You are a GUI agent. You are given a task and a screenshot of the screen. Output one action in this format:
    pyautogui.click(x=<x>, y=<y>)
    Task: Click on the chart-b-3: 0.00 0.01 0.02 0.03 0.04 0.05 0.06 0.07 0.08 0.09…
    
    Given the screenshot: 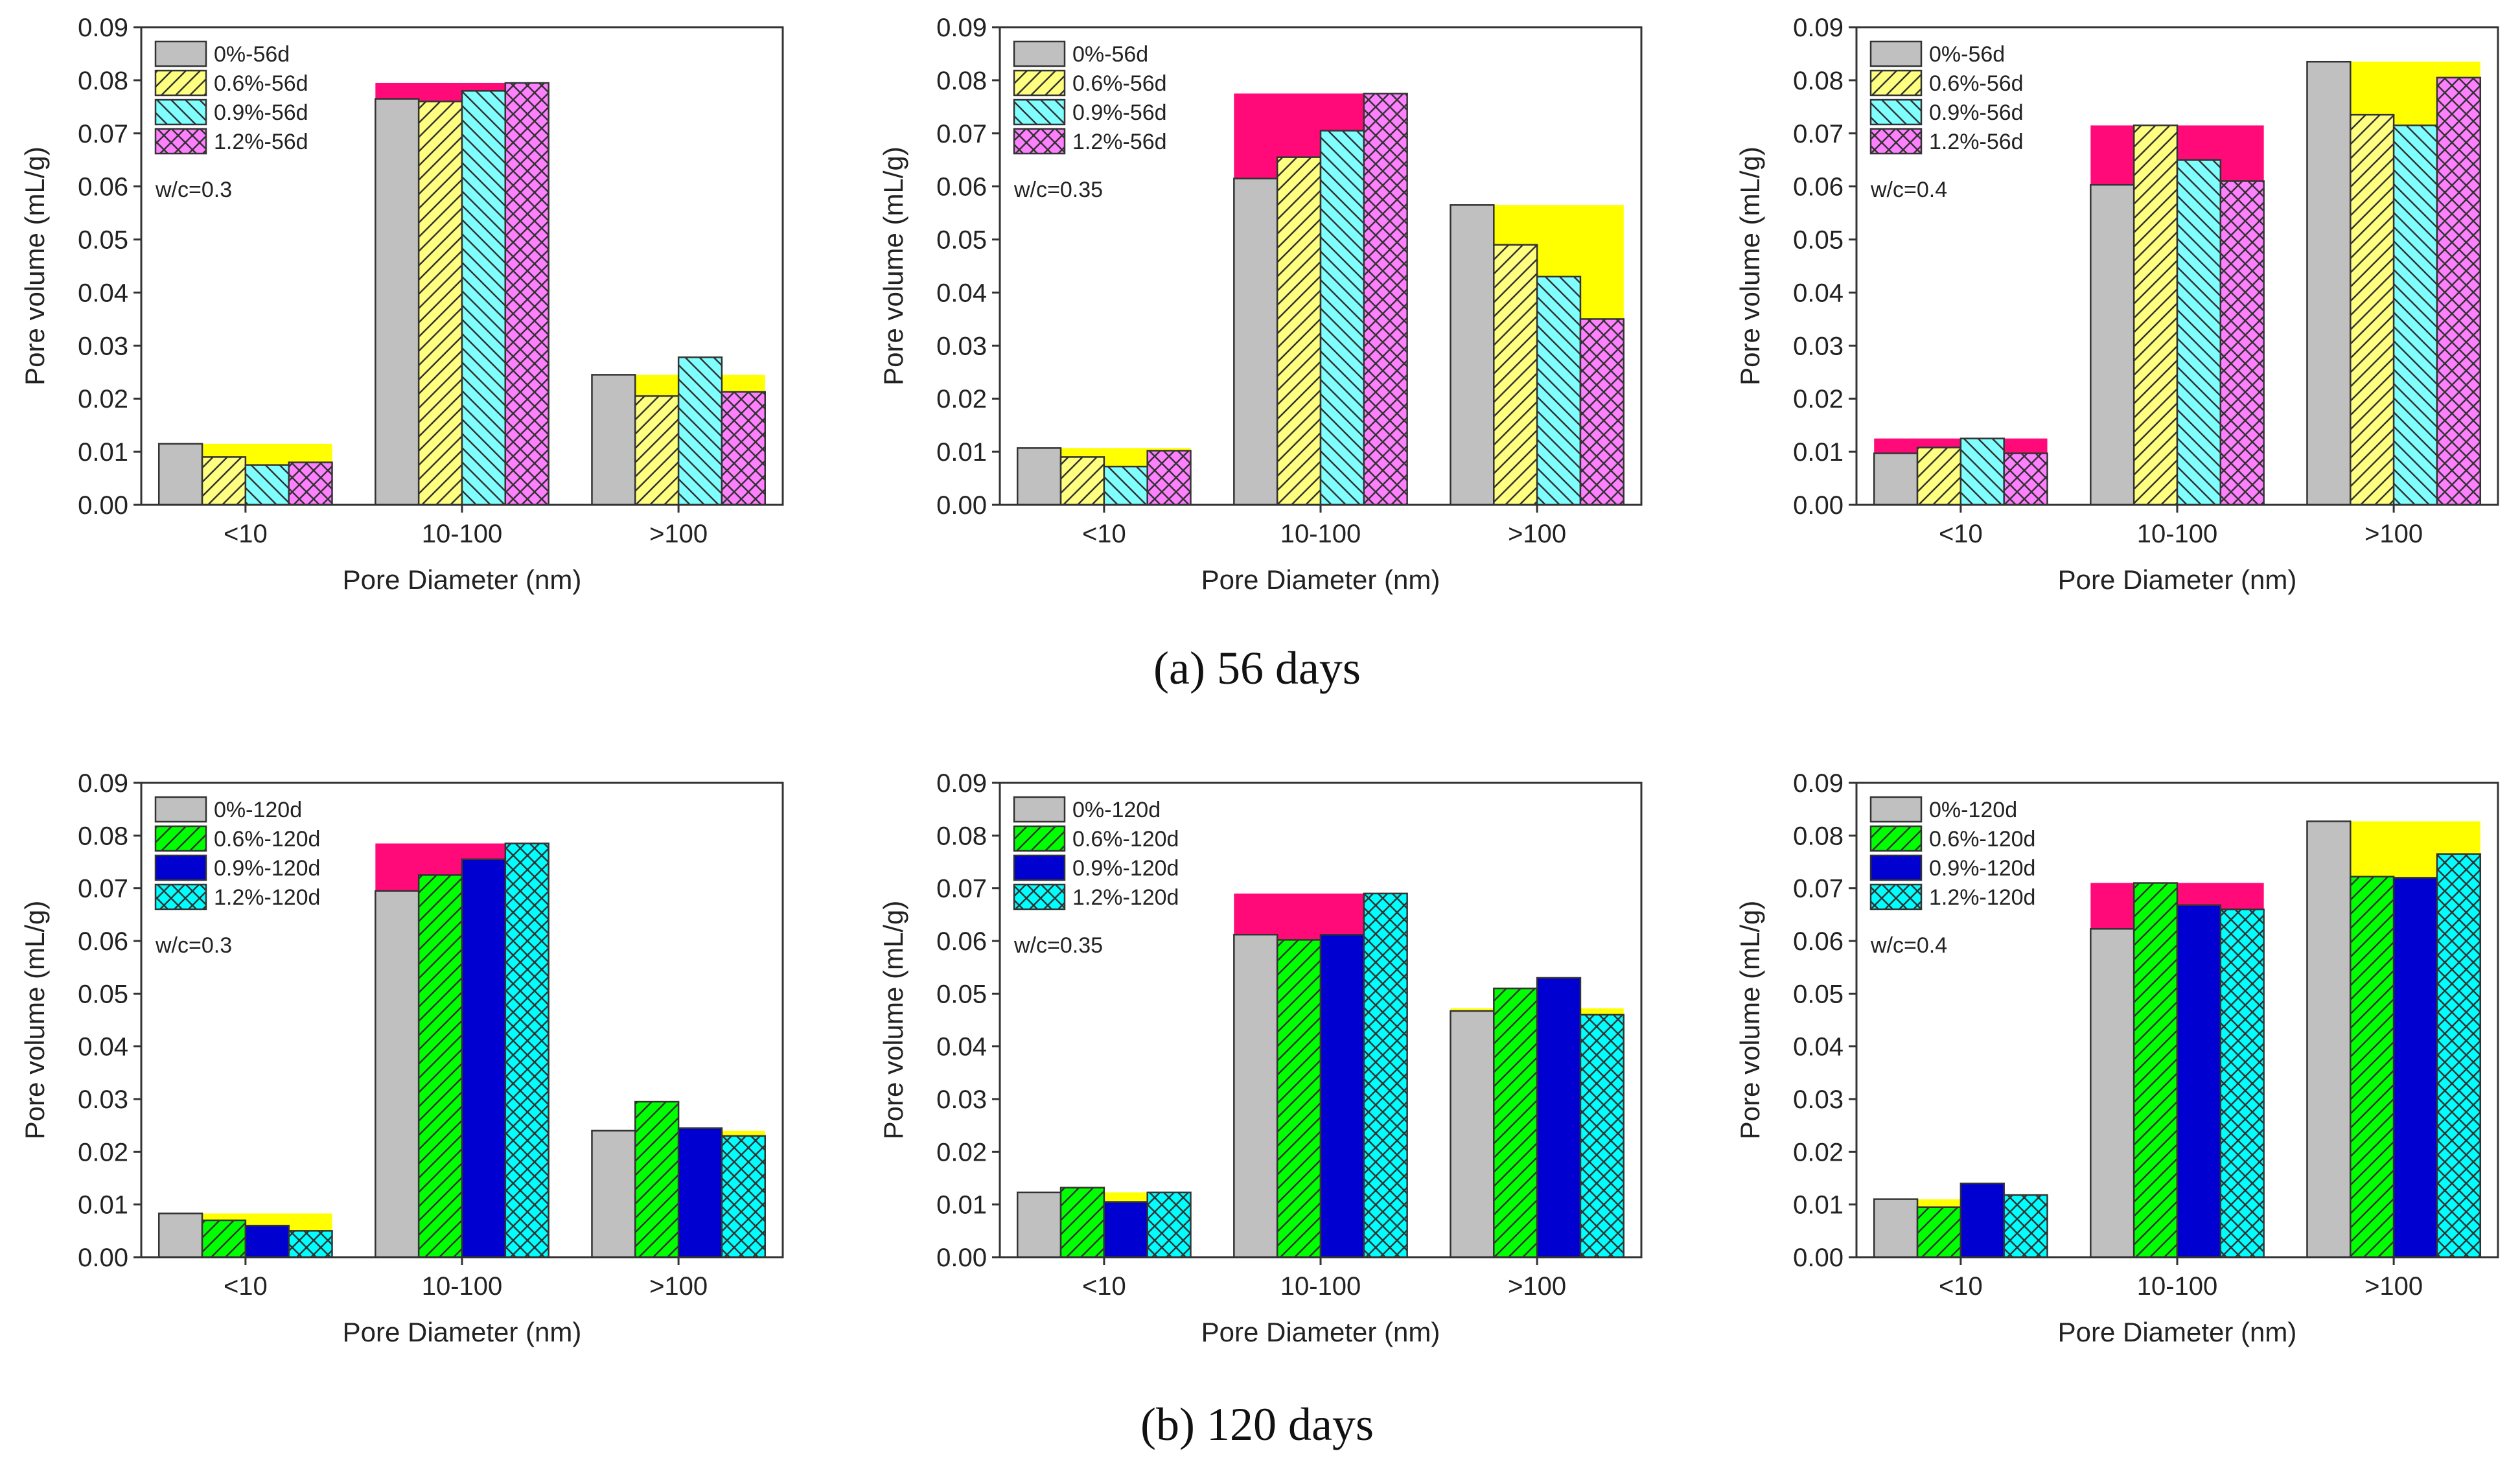 What is the action you would take?
    pyautogui.click(x=2117, y=1058)
    